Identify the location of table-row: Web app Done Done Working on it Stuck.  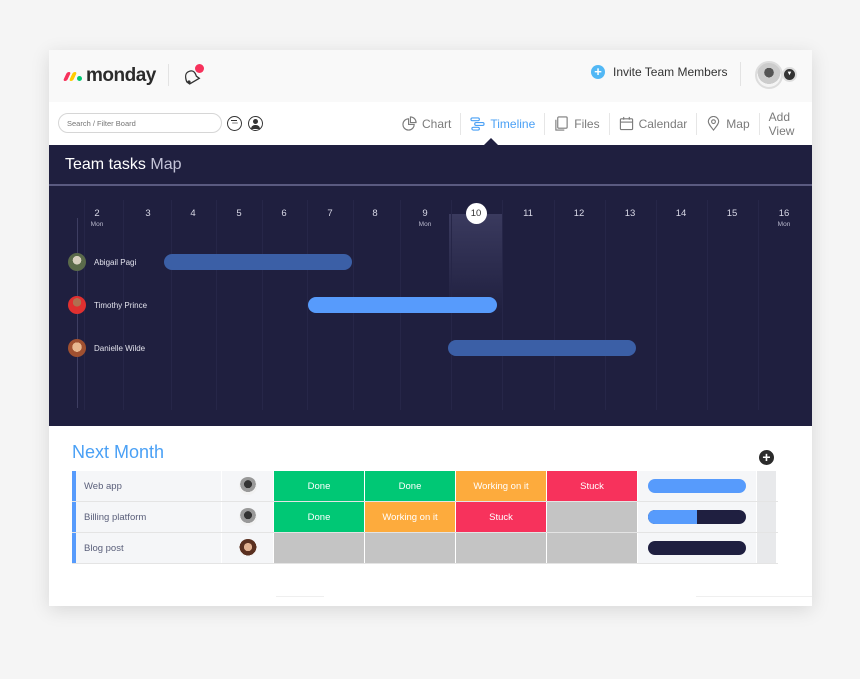
(425, 486).